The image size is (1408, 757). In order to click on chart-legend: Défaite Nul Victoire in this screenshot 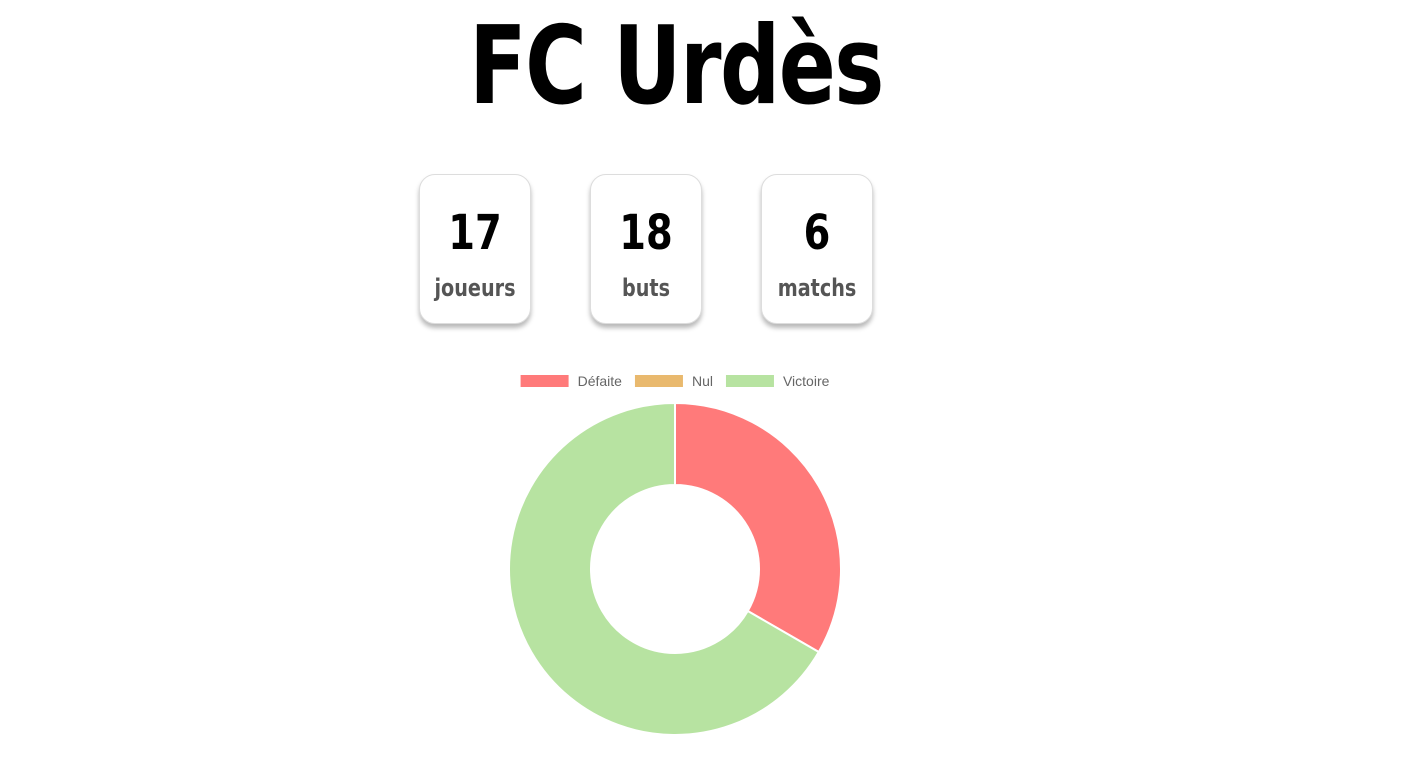, I will do `click(675, 381)`.